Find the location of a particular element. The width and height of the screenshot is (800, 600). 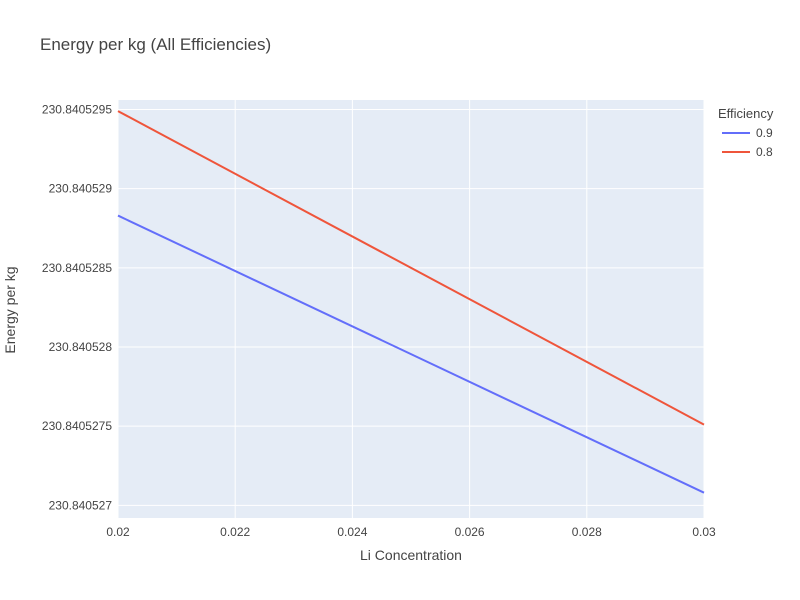

y-tick-label: 230.840529 is located at coordinates (81, 189).